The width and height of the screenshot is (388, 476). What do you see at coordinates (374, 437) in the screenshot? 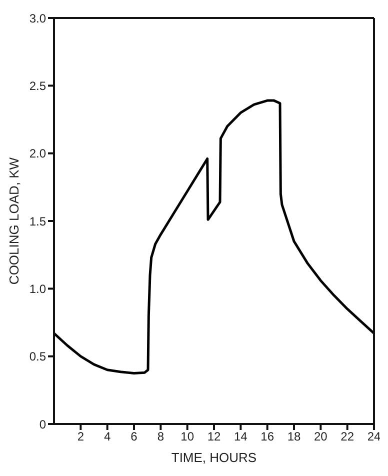
I see `x-tick-label: 24` at bounding box center [374, 437].